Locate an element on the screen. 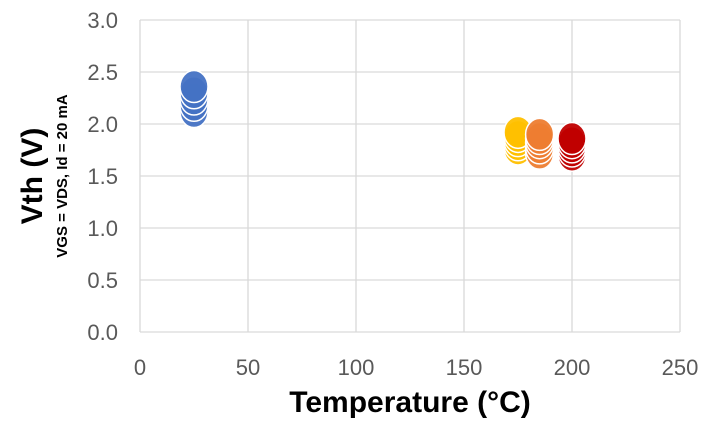 This screenshot has width=713, height=428. x-tick-label: 50 is located at coordinates (248, 367).